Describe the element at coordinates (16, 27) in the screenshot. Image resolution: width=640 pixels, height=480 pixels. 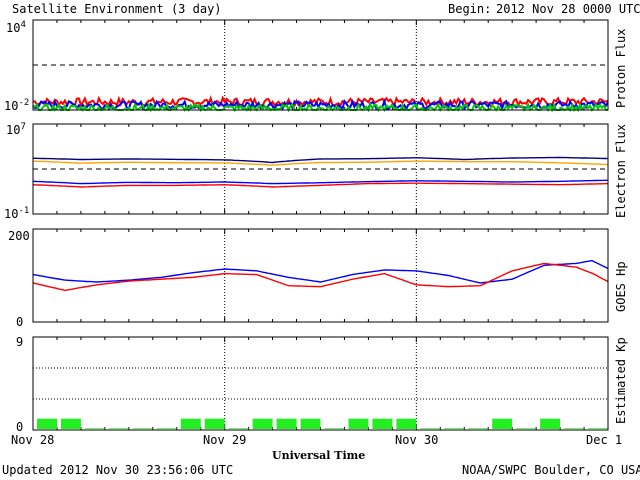
I see `proton-ytick-top: 104` at that location.